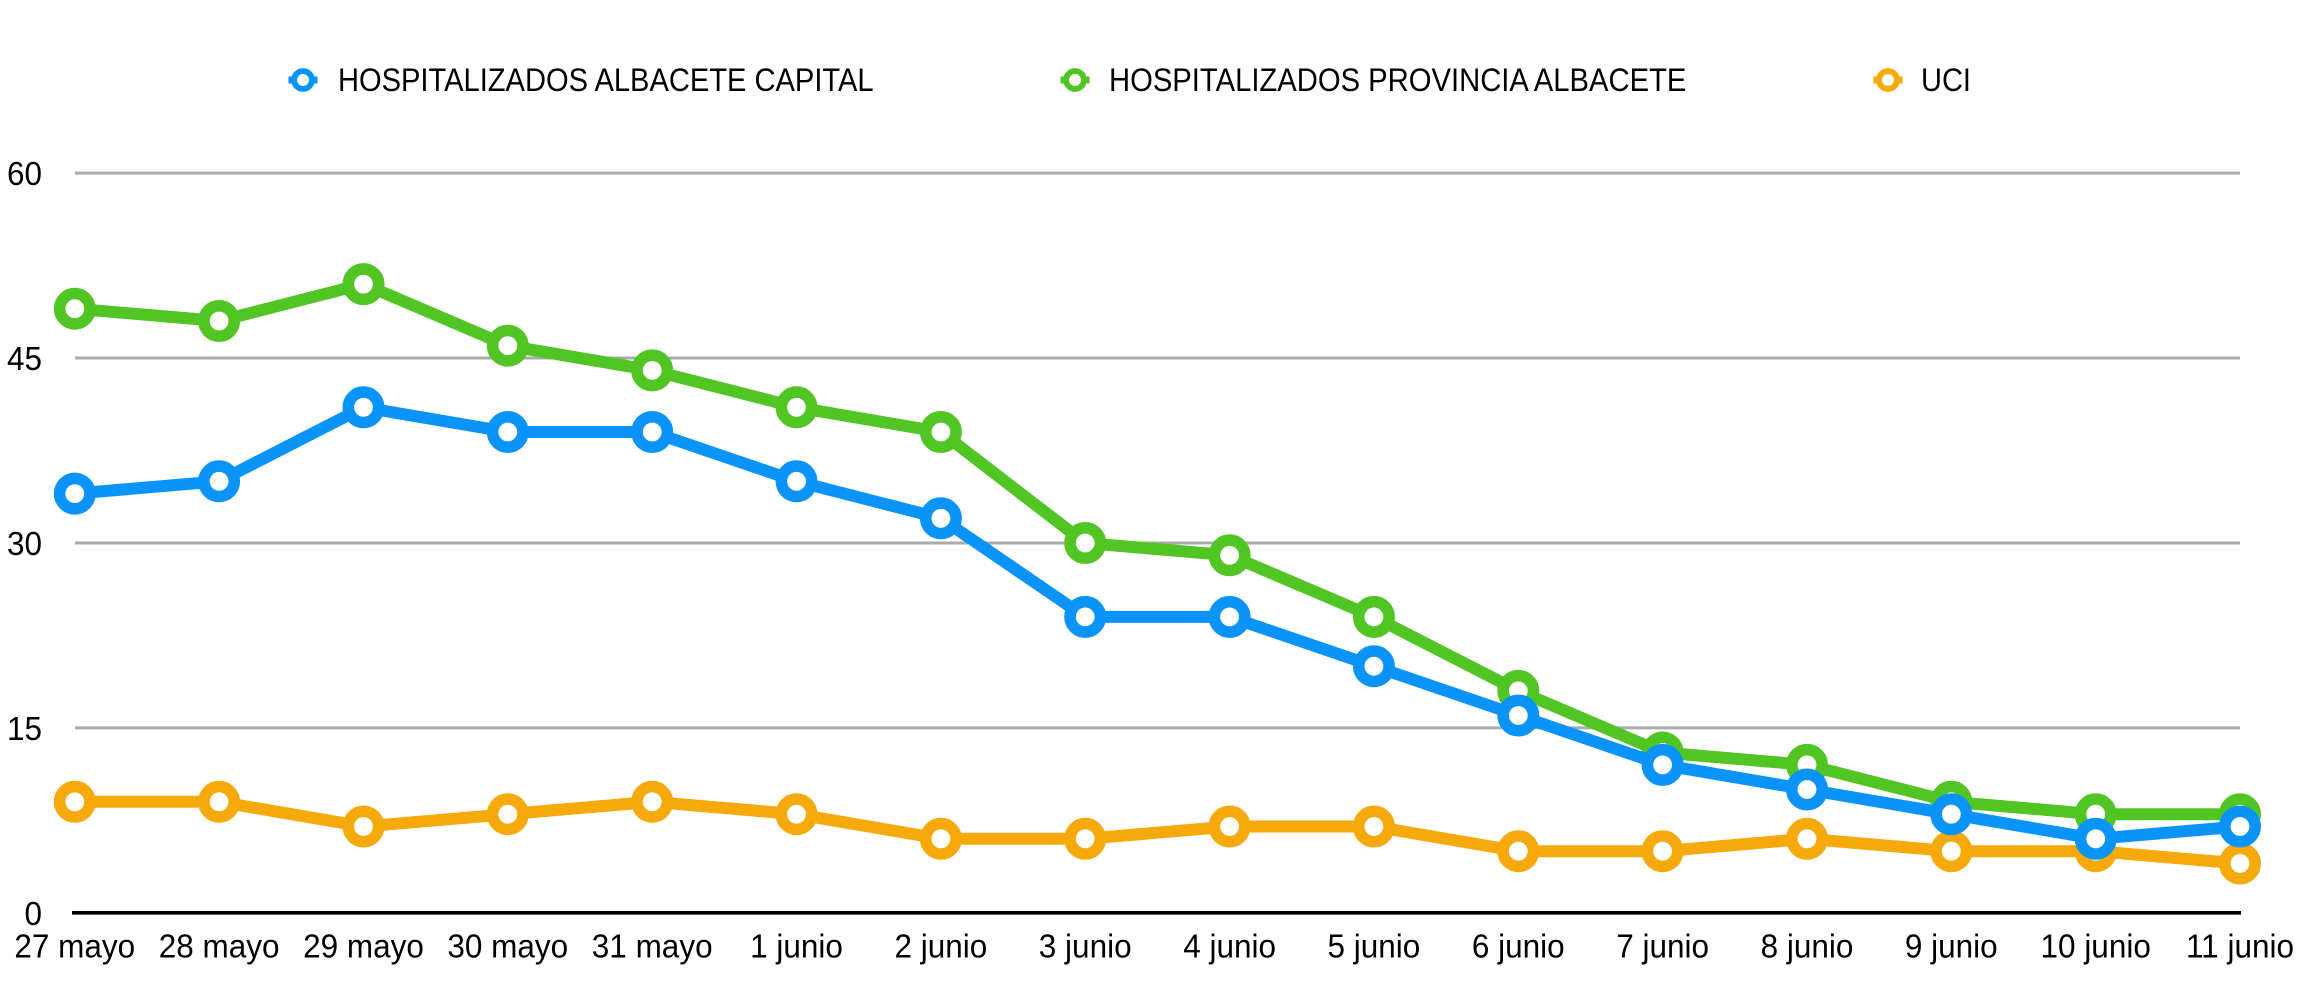  Describe the element at coordinates (219, 947) in the screenshot. I see `svg-text: 28 mayo` at that location.